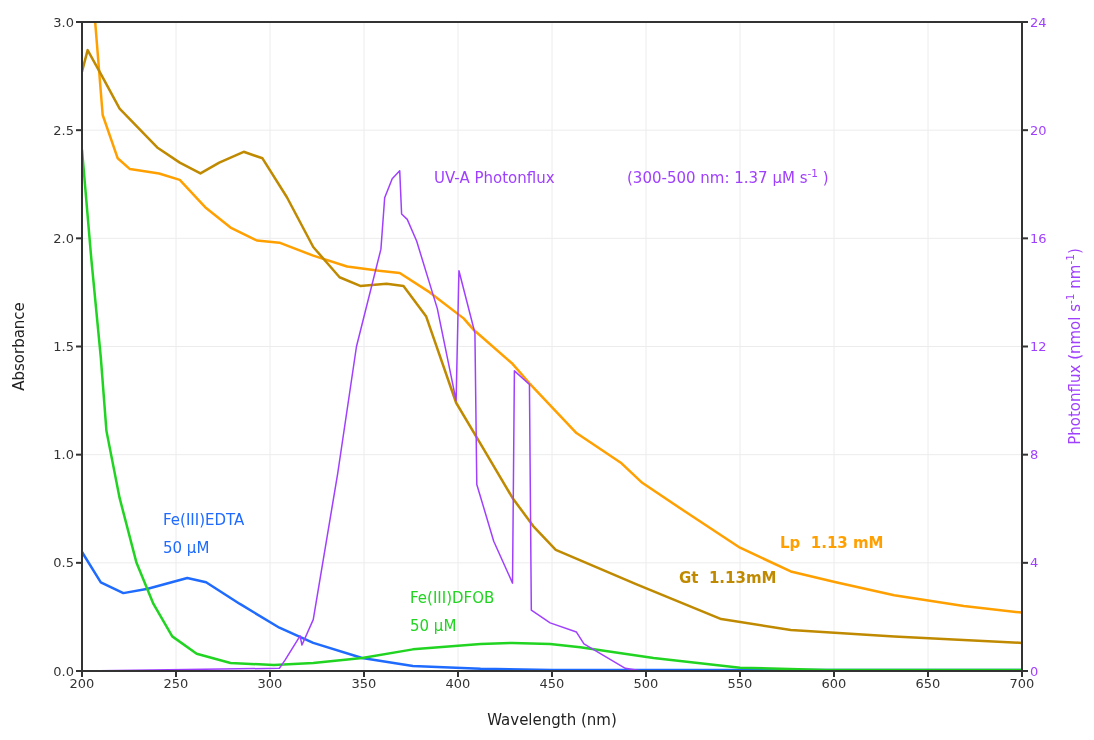 The height and width of the screenshot is (740, 1094). I want to click on y-tick-label: 1.0, so click(63, 455).